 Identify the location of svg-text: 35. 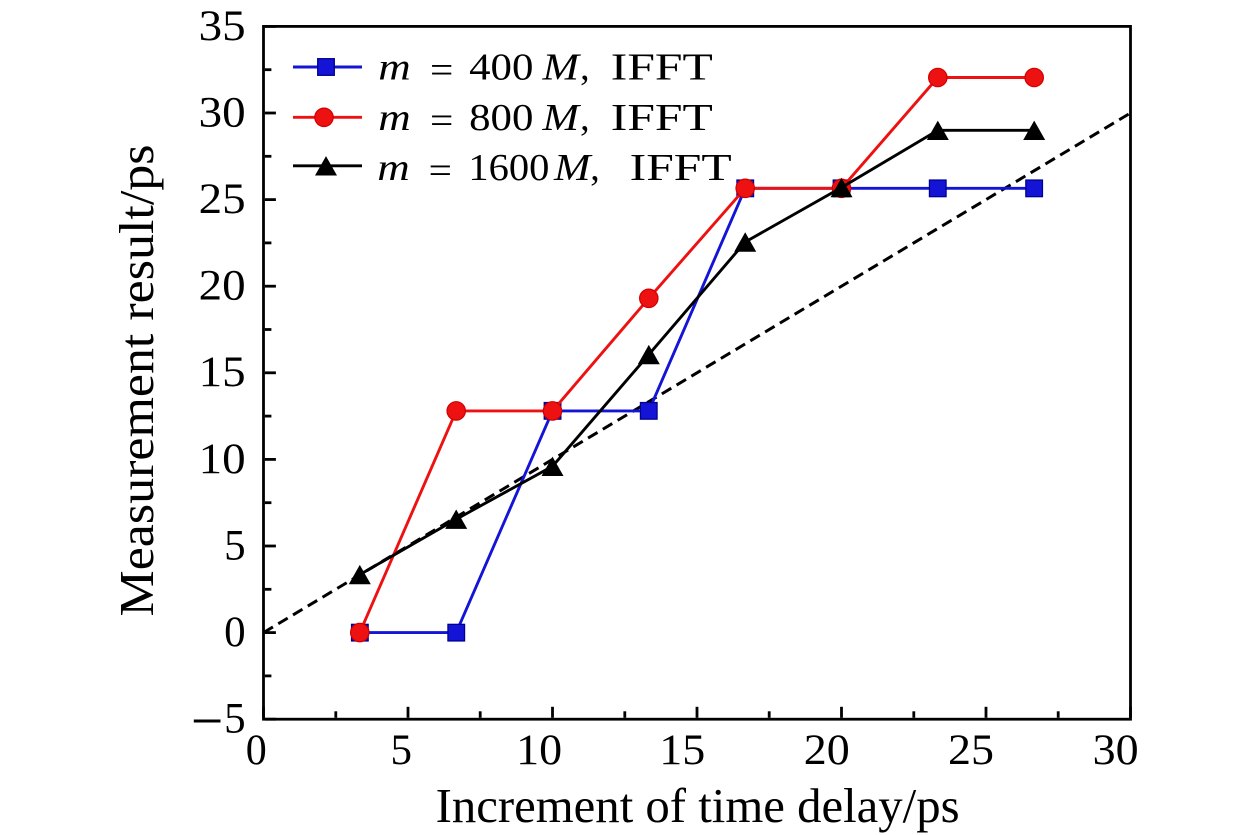
(222, 26).